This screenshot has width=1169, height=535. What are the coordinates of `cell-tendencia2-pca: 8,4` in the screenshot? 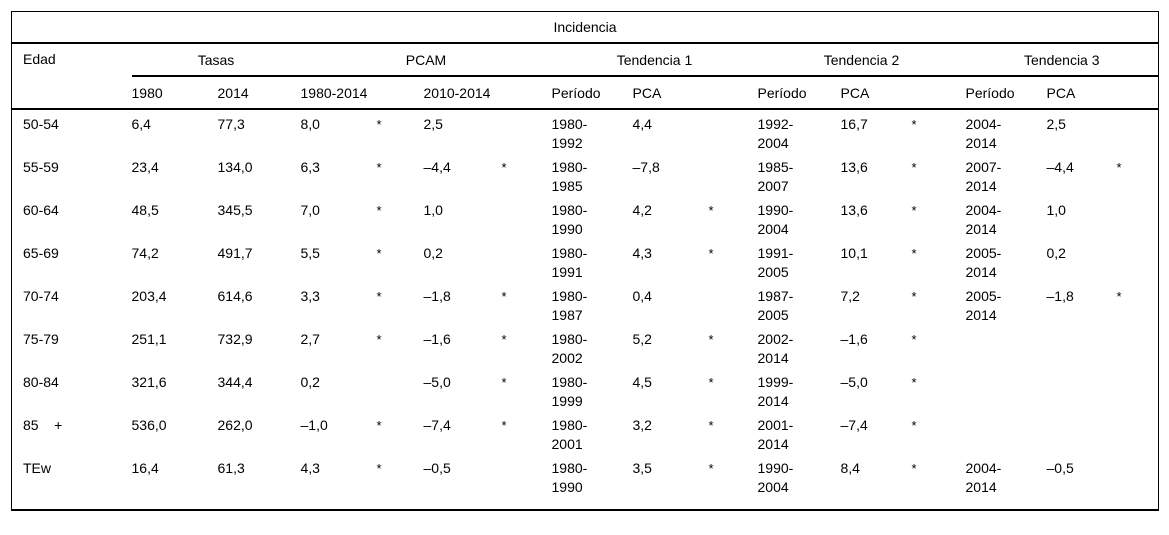 It's located at (850, 468).